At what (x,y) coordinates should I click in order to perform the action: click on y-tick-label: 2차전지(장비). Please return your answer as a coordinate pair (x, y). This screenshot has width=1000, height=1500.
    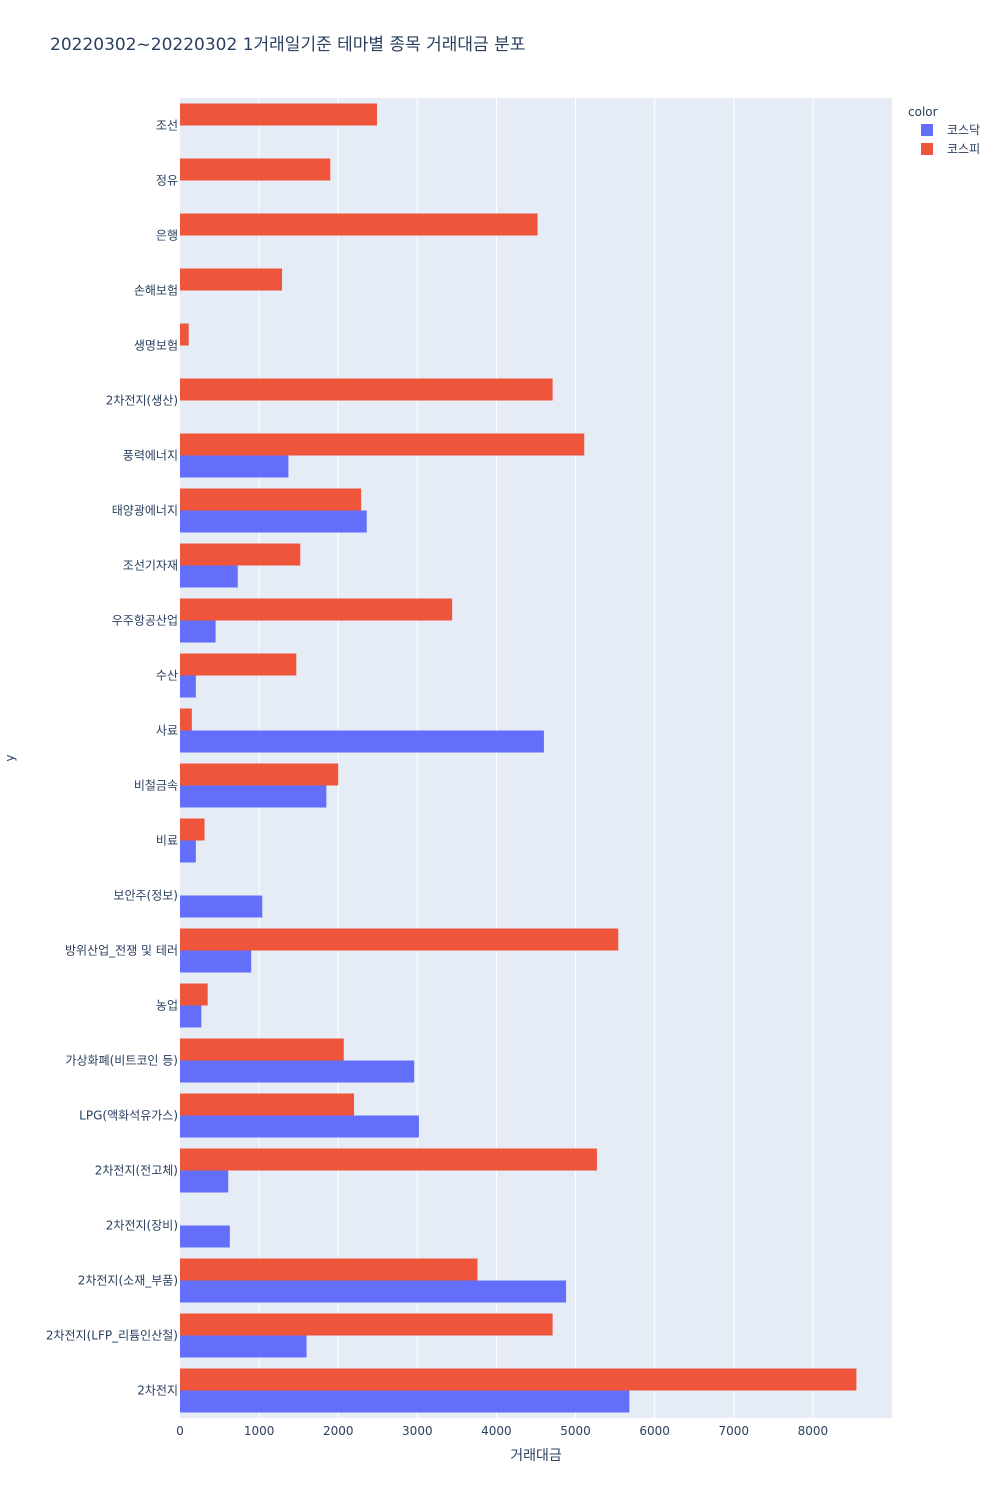
    Looking at the image, I should click on (142, 1226).